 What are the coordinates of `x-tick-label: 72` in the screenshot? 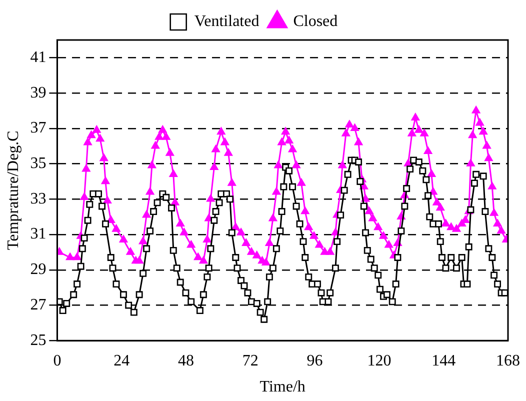 It's located at (250, 361).